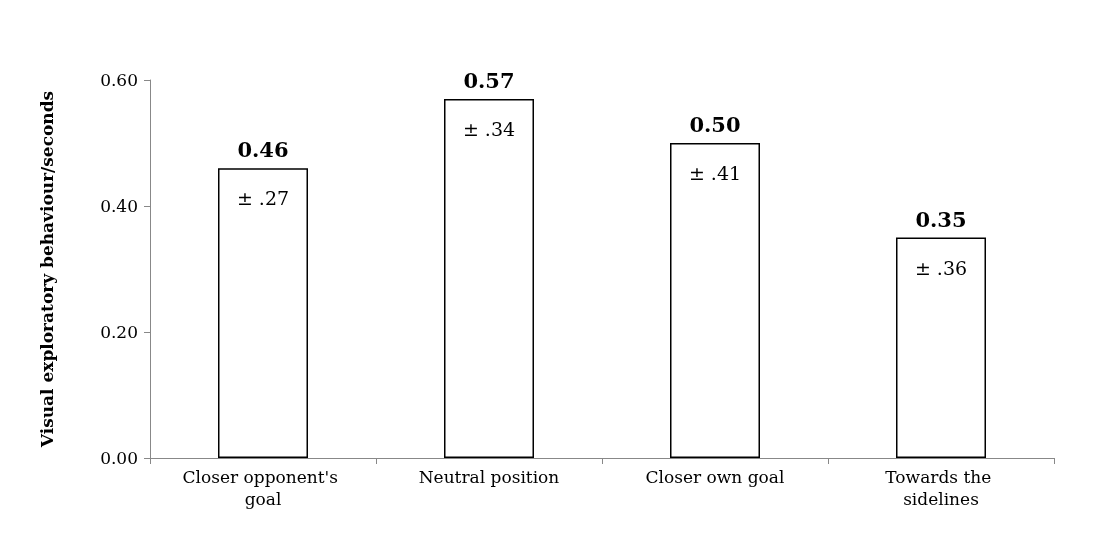 The width and height of the screenshot is (1109, 539). I want to click on y-axis-title: Visual exploratory behaviour/seconds, so click(46, 269).